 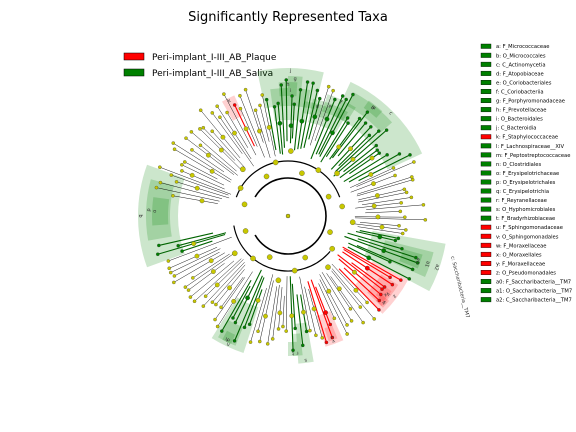 What do you see at coordinates (288, 179) in the screenshot?
I see `class-arc` at bounding box center [288, 179].